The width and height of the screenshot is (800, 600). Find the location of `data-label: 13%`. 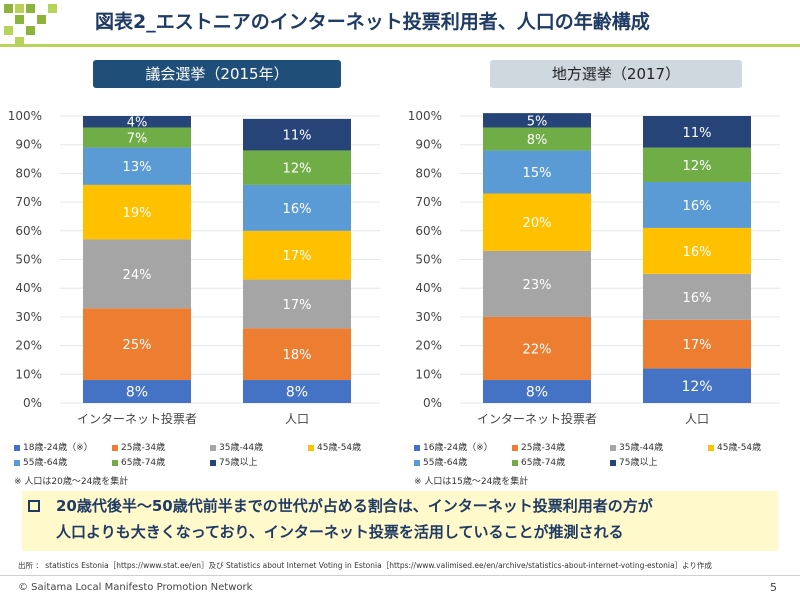

data-label: 13% is located at coordinates (137, 167).